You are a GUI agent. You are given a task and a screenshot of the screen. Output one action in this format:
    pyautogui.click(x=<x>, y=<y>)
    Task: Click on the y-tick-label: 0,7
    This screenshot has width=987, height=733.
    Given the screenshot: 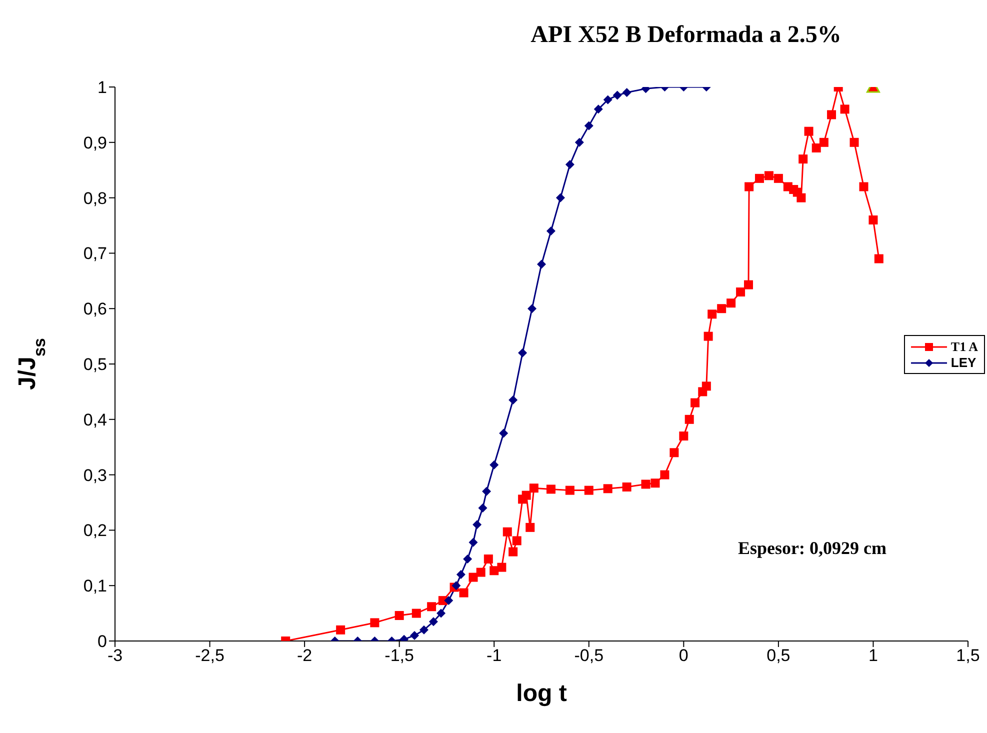 What is the action you would take?
    pyautogui.click(x=95, y=254)
    